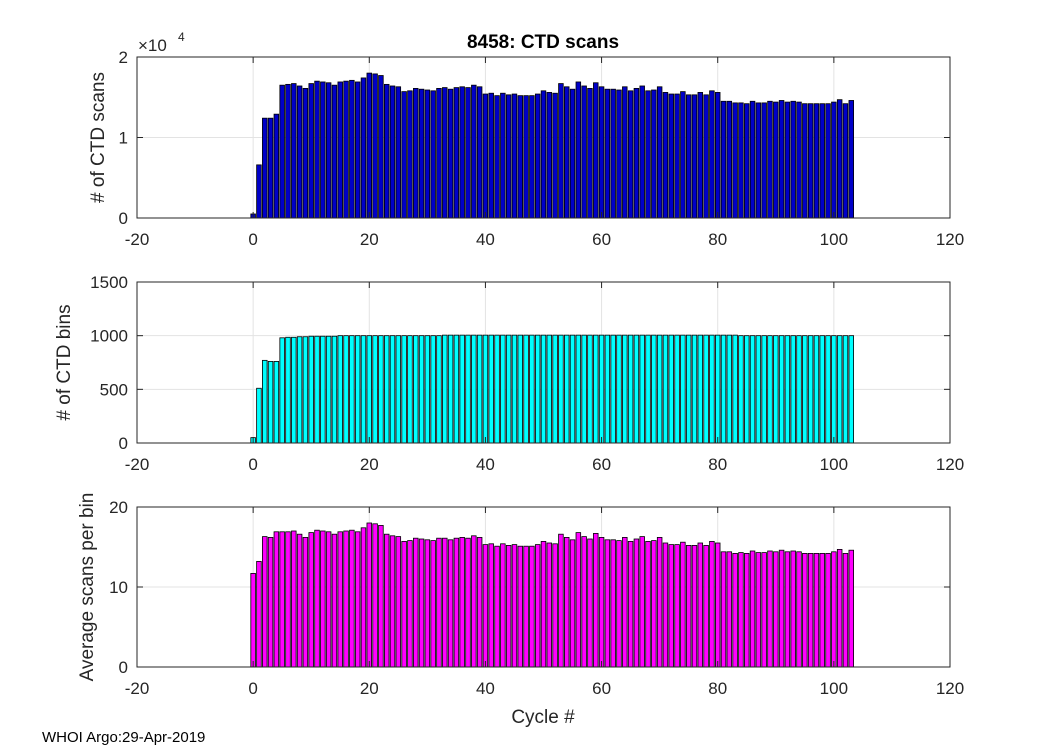 The height and width of the screenshot is (750, 1050). What do you see at coordinates (717, 464) in the screenshot?
I see `x-tick-label: 80` at bounding box center [717, 464].